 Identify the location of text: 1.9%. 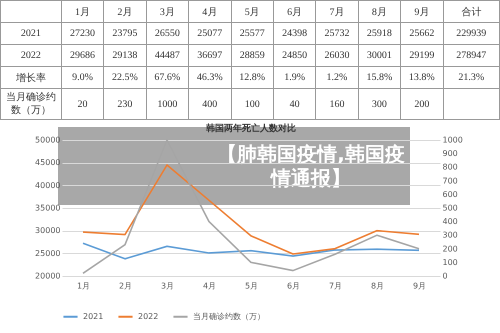
(294, 77).